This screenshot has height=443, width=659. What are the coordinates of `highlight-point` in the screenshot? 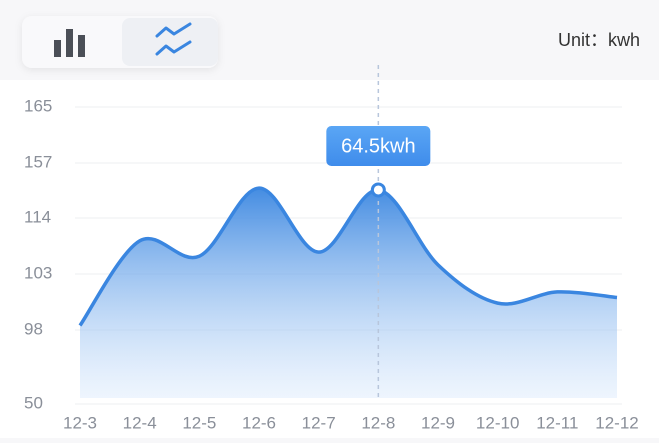 It's located at (378, 190).